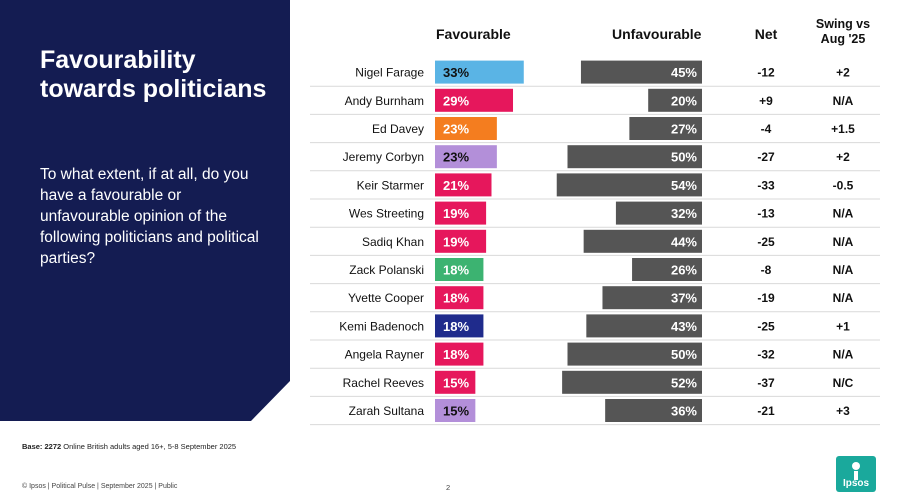  Describe the element at coordinates (684, 411) in the screenshot. I see `unfavourable-label: 36%` at that location.